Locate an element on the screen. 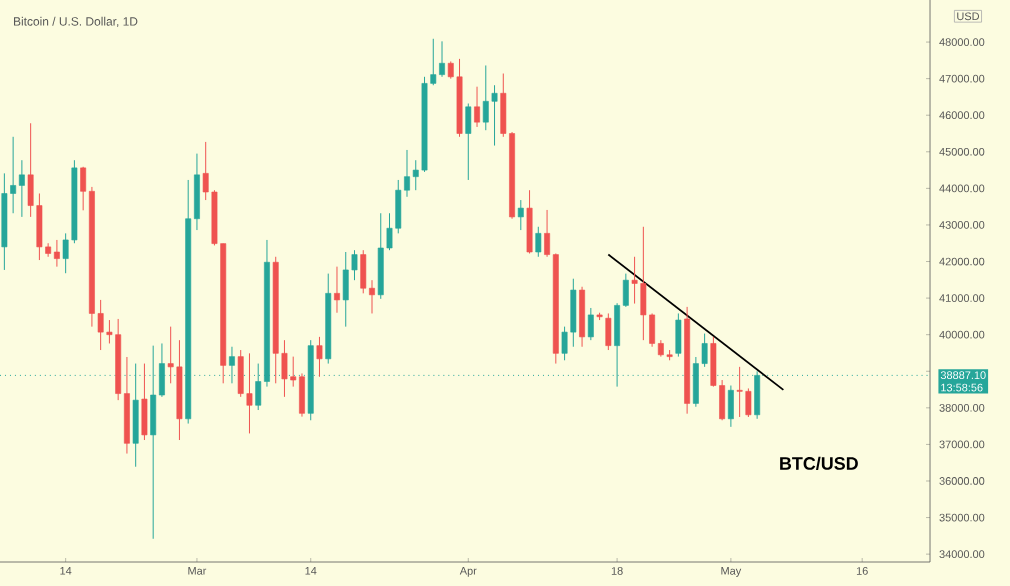 Image resolution: width=1010 pixels, height=586 pixels. annotation: BTC/USD is located at coordinates (819, 463).